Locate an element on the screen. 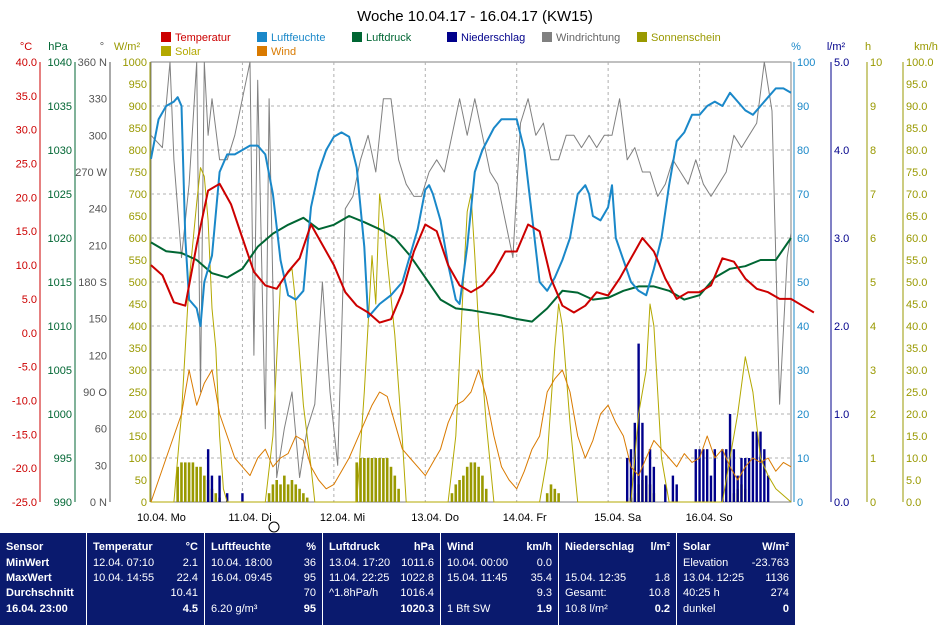 This screenshot has width=950, height=625. axis-tick-label: 700 is located at coordinates (138, 195).